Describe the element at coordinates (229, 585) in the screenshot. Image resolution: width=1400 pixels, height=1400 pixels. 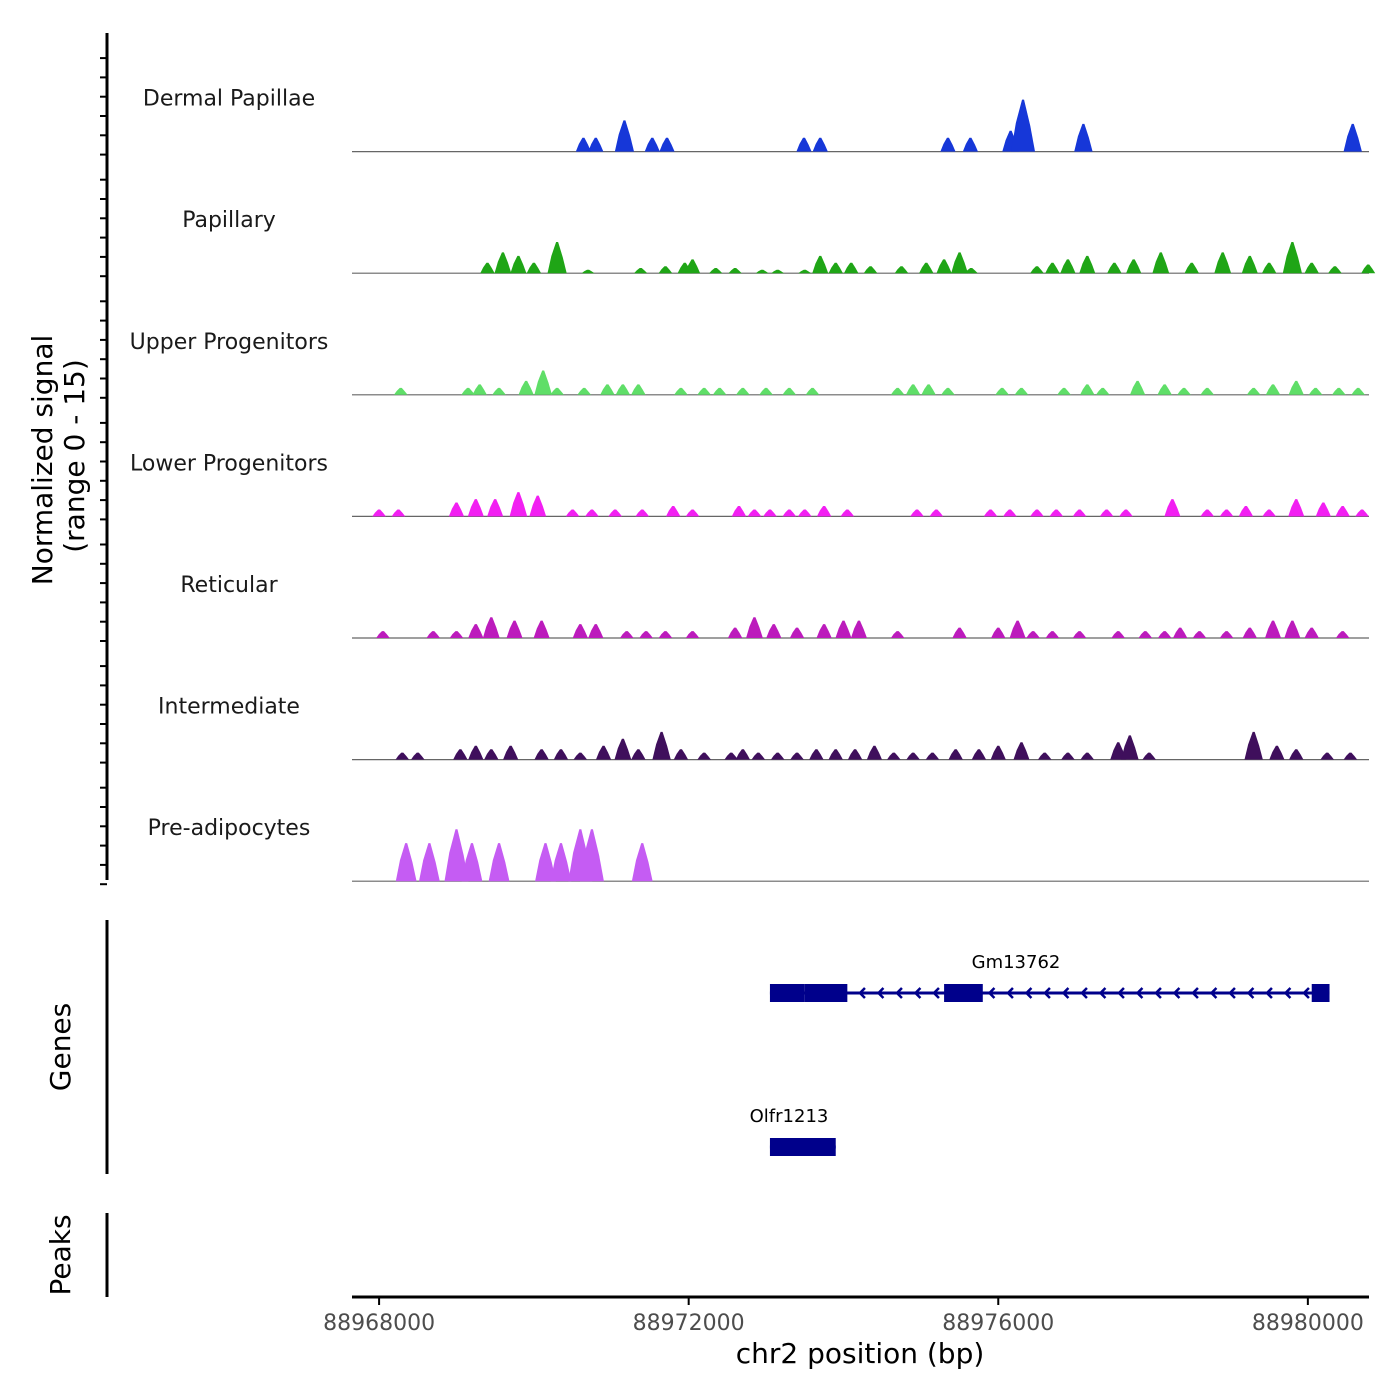
I see `track-label: Reticular` at that location.